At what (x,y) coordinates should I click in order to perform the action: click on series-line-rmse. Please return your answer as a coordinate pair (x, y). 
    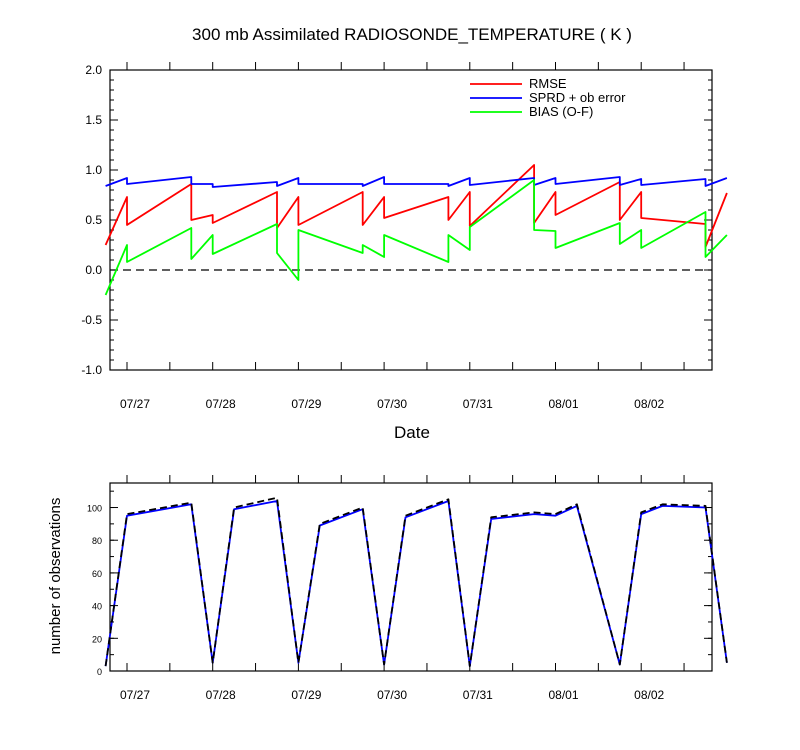
    Looking at the image, I should click on (416, 206).